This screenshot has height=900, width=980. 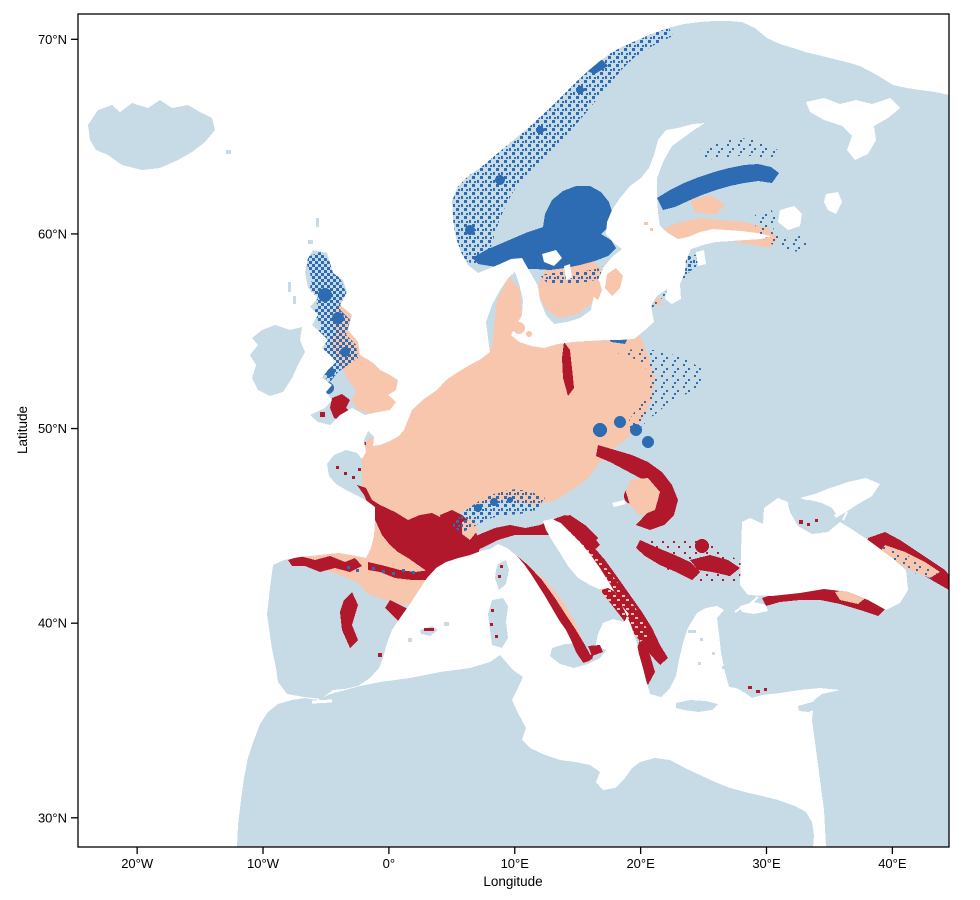 What do you see at coordinates (660, 390) in the screenshot?
I see `region-poland-ukraine-blue-speckle` at bounding box center [660, 390].